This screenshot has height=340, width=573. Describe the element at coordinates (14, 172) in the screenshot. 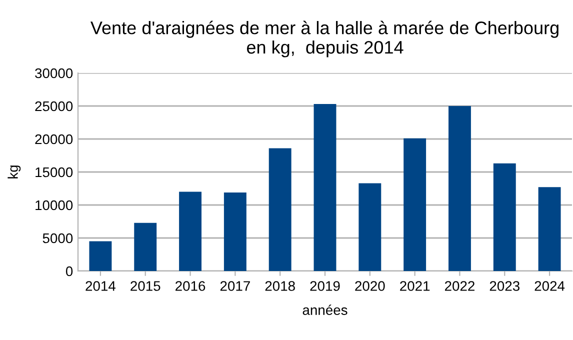

I see `y-axis-title: kg` at that location.